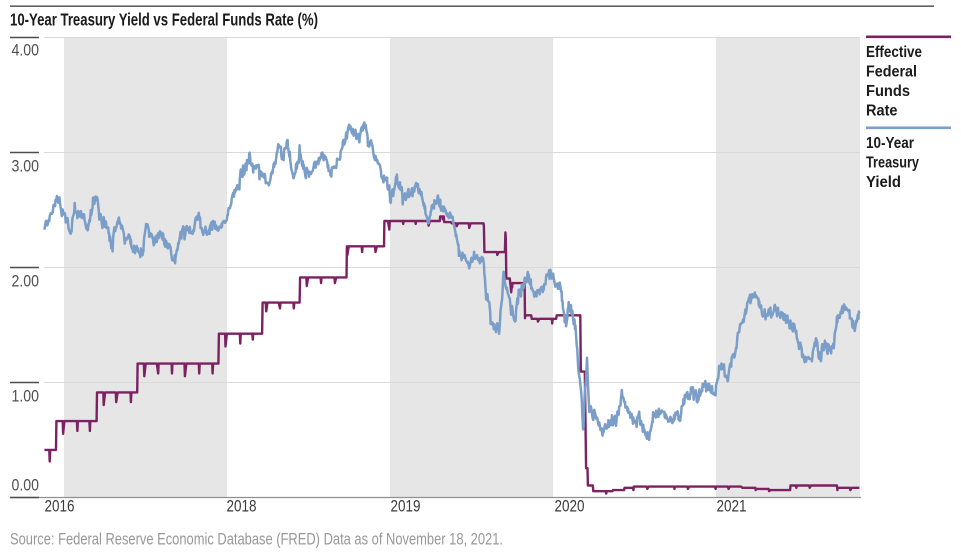 The height and width of the screenshot is (554, 961). What do you see at coordinates (570, 506) in the screenshot?
I see `svg-text: 2020` at bounding box center [570, 506].